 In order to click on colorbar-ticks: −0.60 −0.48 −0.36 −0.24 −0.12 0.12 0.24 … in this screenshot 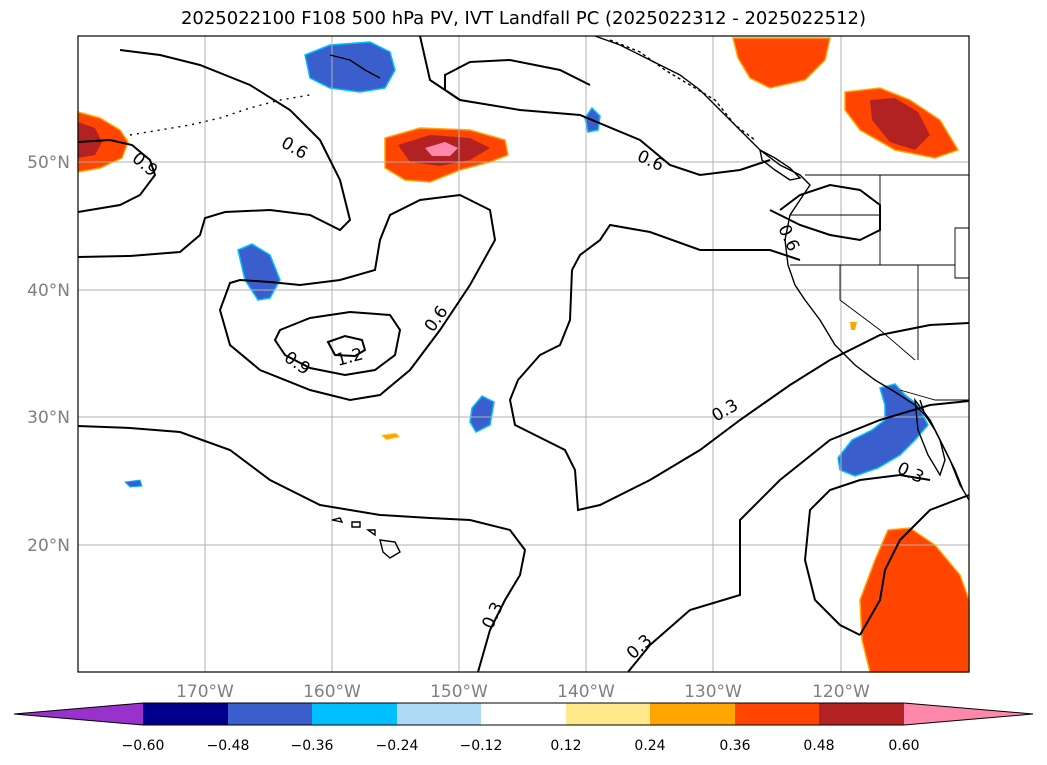, I will do `click(521, 746)`.